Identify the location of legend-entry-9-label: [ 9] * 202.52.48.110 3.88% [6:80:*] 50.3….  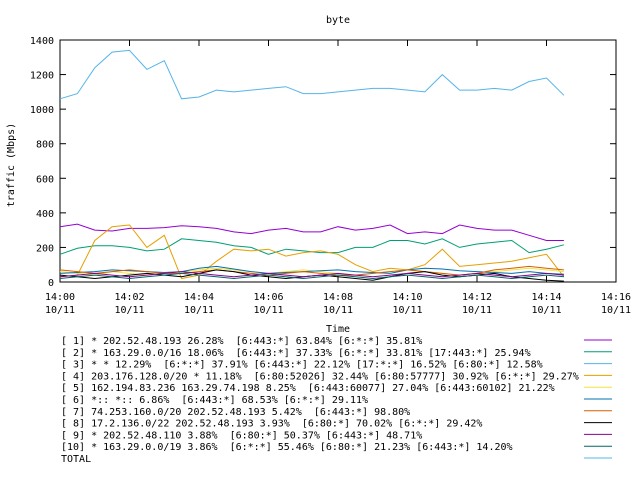
(241, 435).